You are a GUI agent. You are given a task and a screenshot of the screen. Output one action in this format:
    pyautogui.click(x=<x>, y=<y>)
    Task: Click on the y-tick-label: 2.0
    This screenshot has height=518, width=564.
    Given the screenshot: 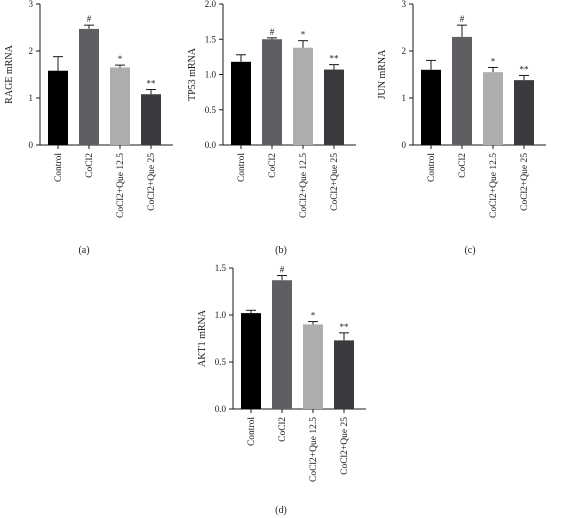 What is the action you would take?
    pyautogui.click(x=211, y=4)
    